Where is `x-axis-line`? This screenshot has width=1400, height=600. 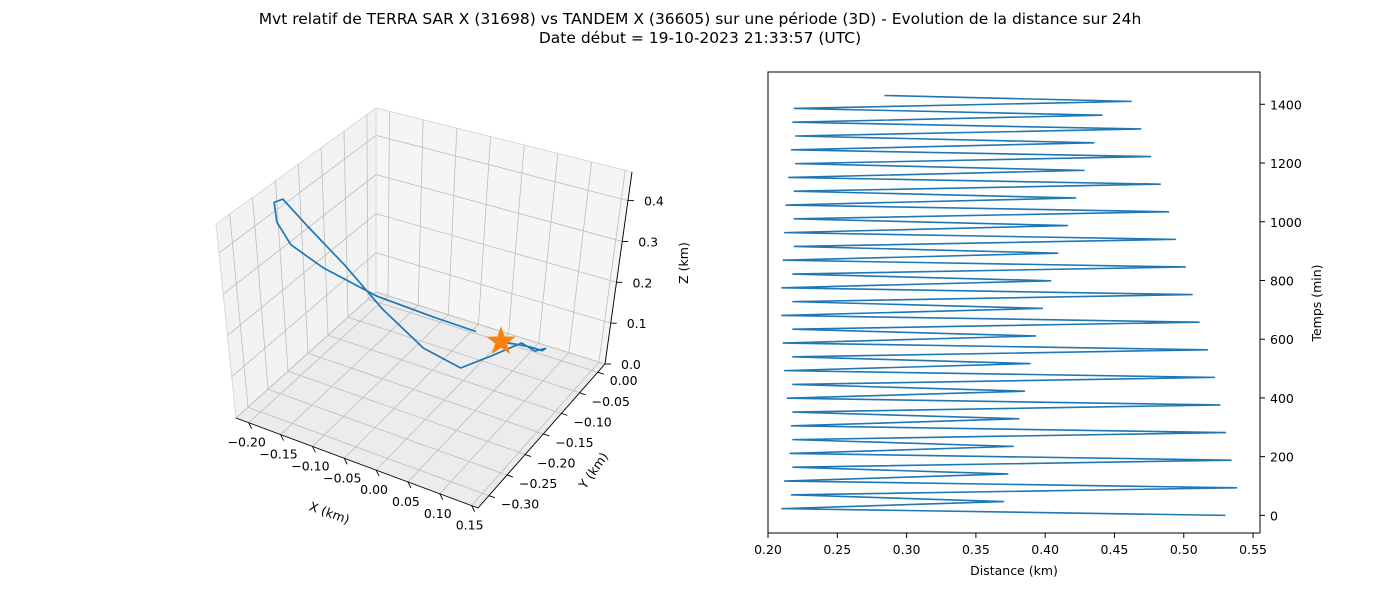 x-axis-line is located at coordinates (357, 463).